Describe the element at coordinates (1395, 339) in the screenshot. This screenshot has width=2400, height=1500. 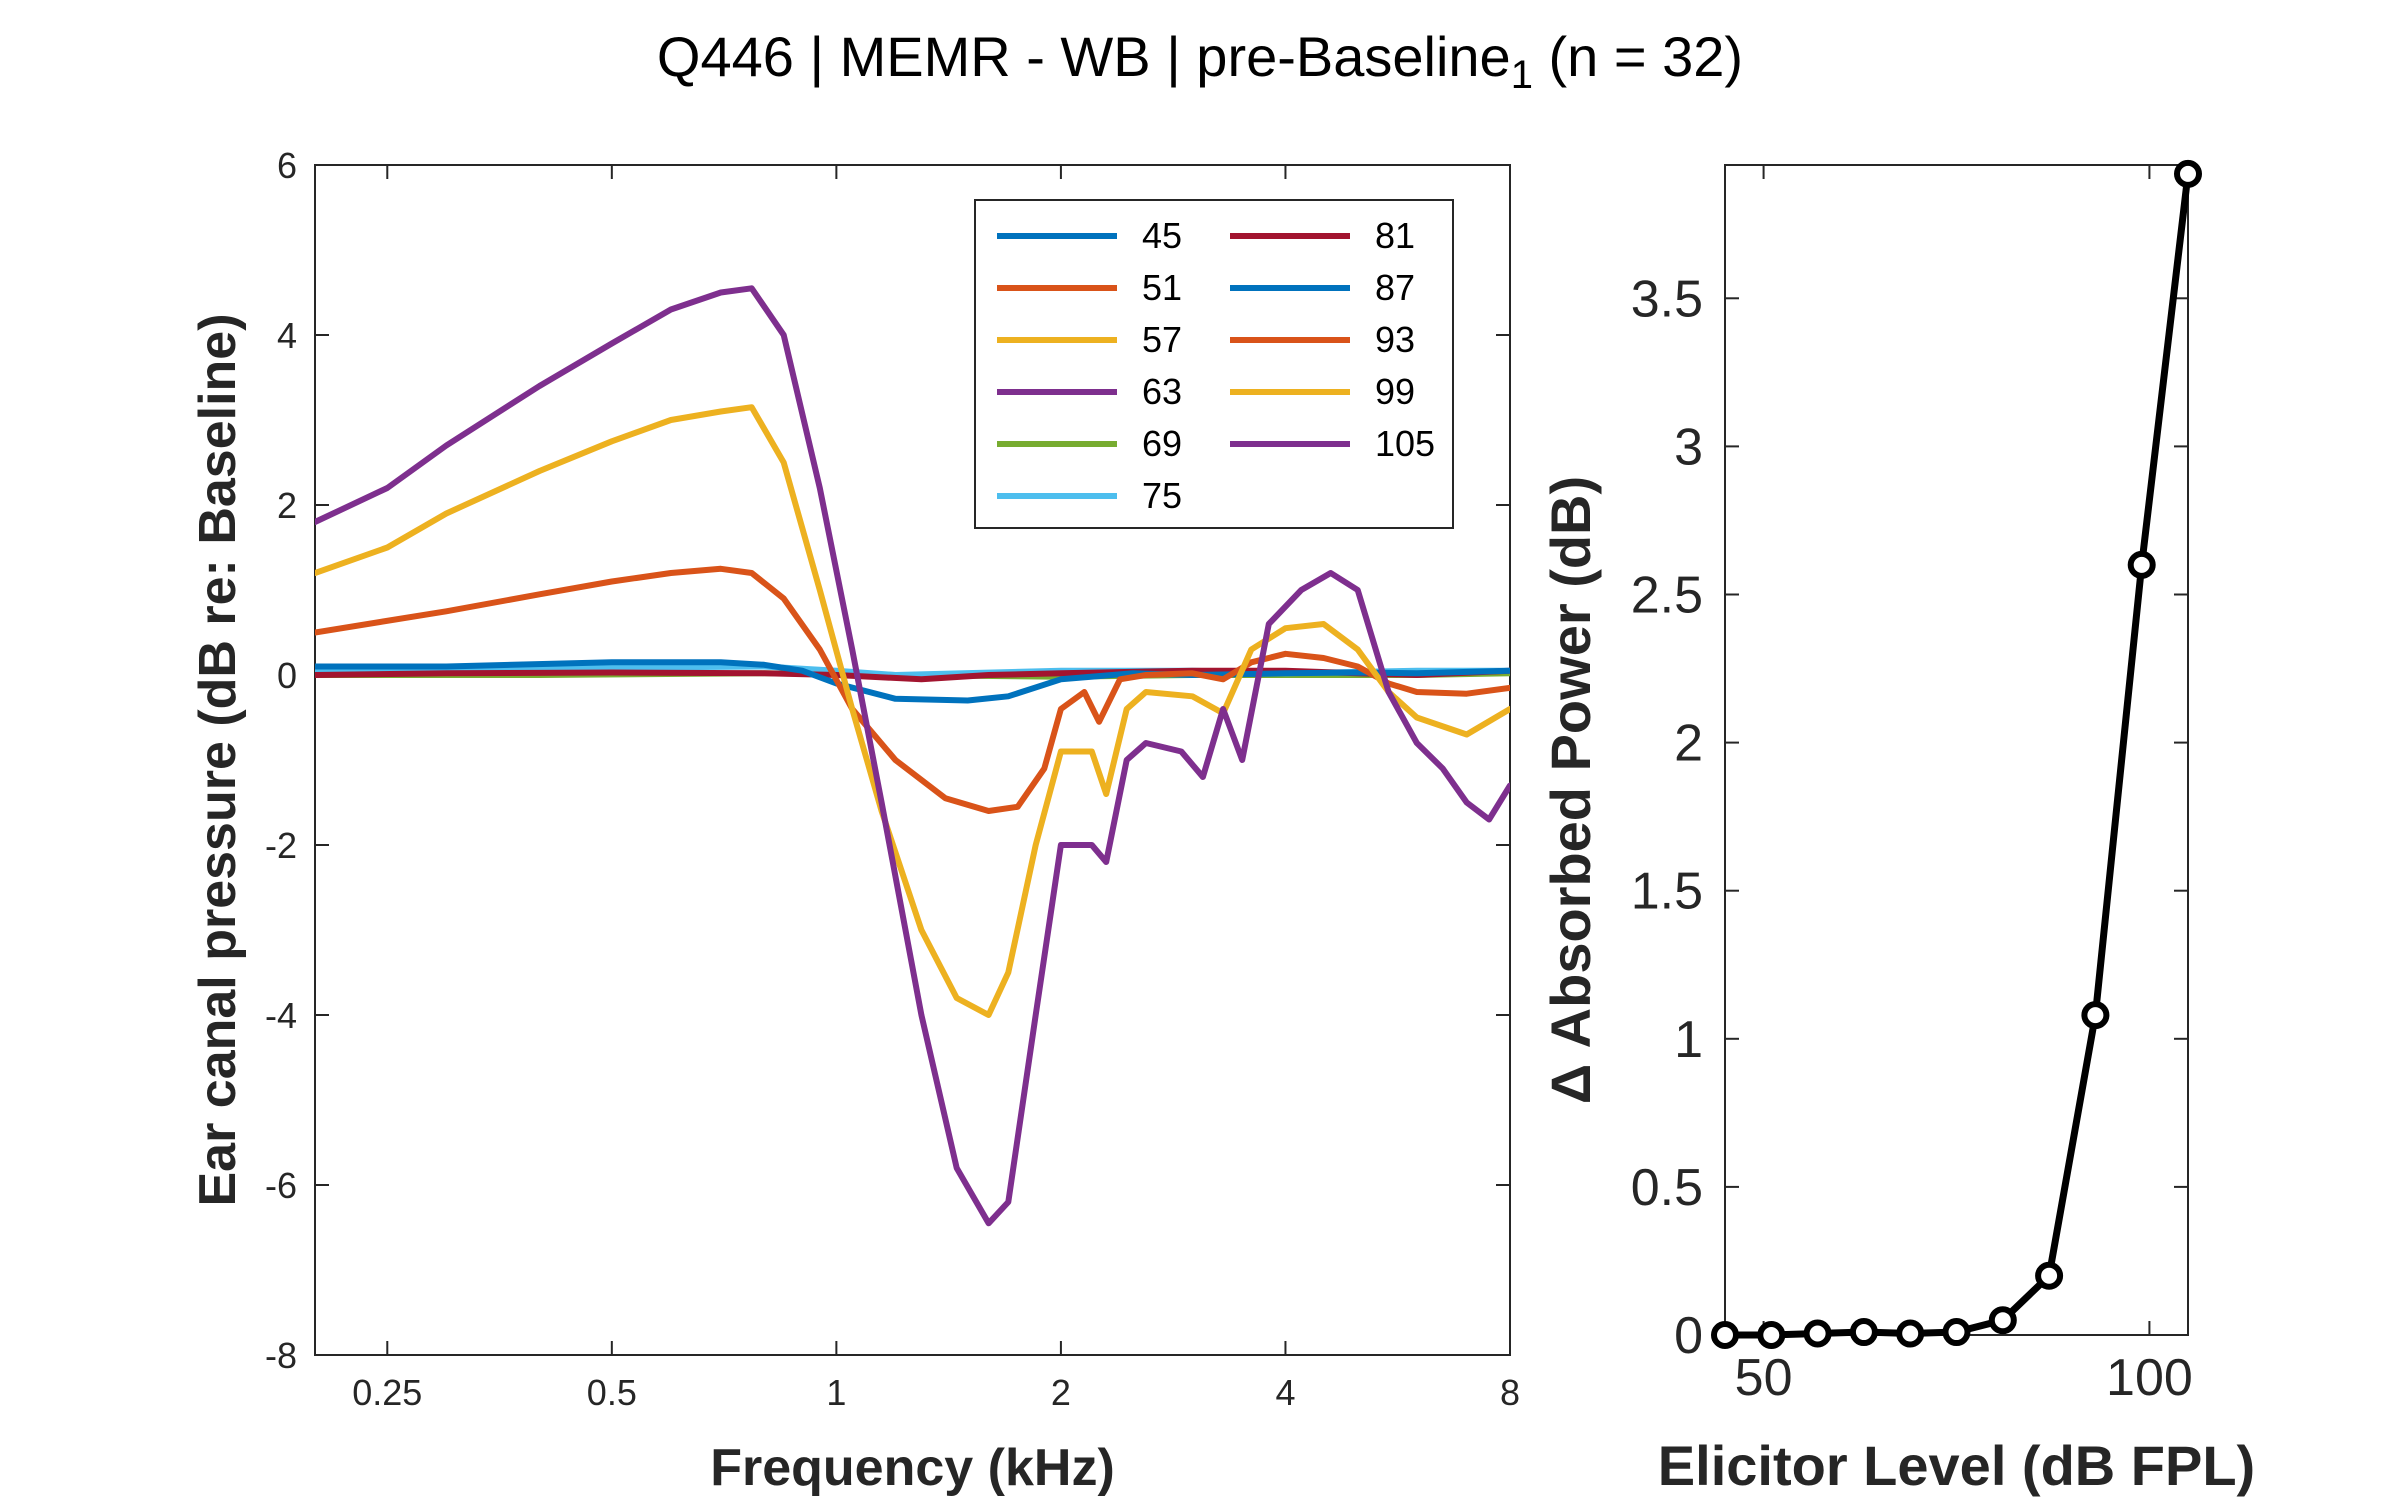
I see `legend-label: 93` at that location.